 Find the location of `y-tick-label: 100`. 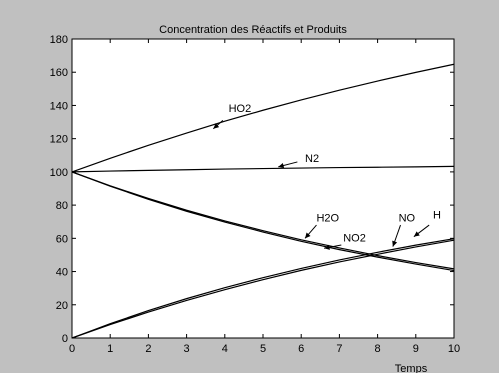

y-tick-label: 100 is located at coordinates (59, 173).